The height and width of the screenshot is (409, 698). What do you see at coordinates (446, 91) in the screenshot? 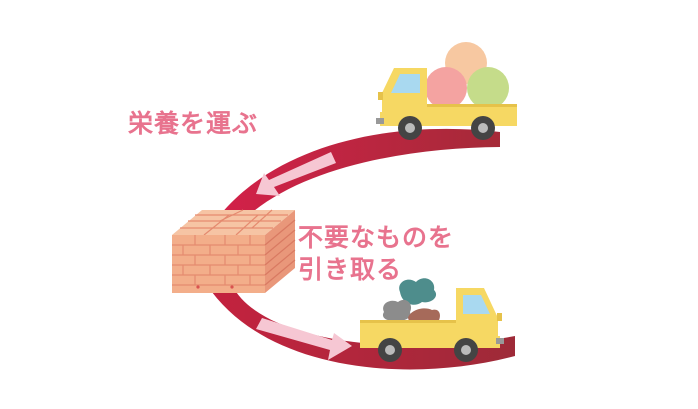
I see `truck-with-nutrients-icon` at bounding box center [446, 91].